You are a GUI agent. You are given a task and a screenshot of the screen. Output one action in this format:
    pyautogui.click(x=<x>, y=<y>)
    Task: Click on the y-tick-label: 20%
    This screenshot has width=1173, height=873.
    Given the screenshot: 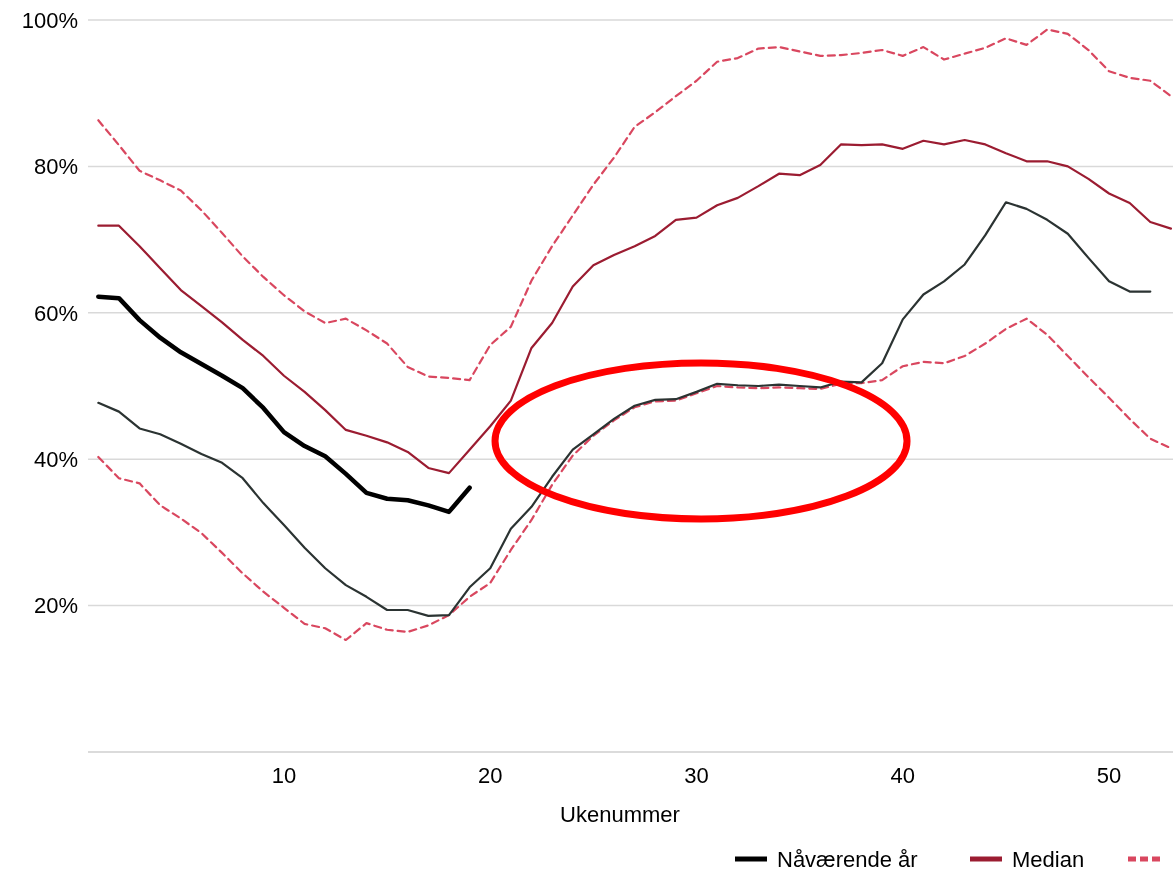 What is the action you would take?
    pyautogui.click(x=55, y=606)
    